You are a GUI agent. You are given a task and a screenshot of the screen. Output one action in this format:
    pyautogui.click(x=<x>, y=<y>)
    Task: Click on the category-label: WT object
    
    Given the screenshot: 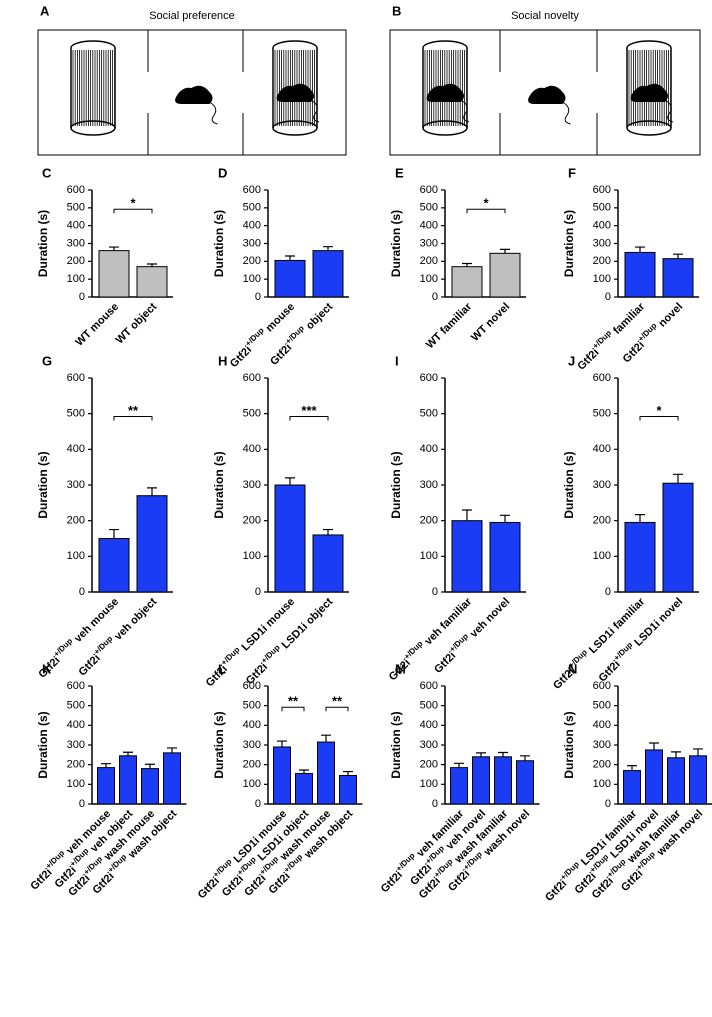 What is the action you would take?
    pyautogui.click(x=137, y=323)
    